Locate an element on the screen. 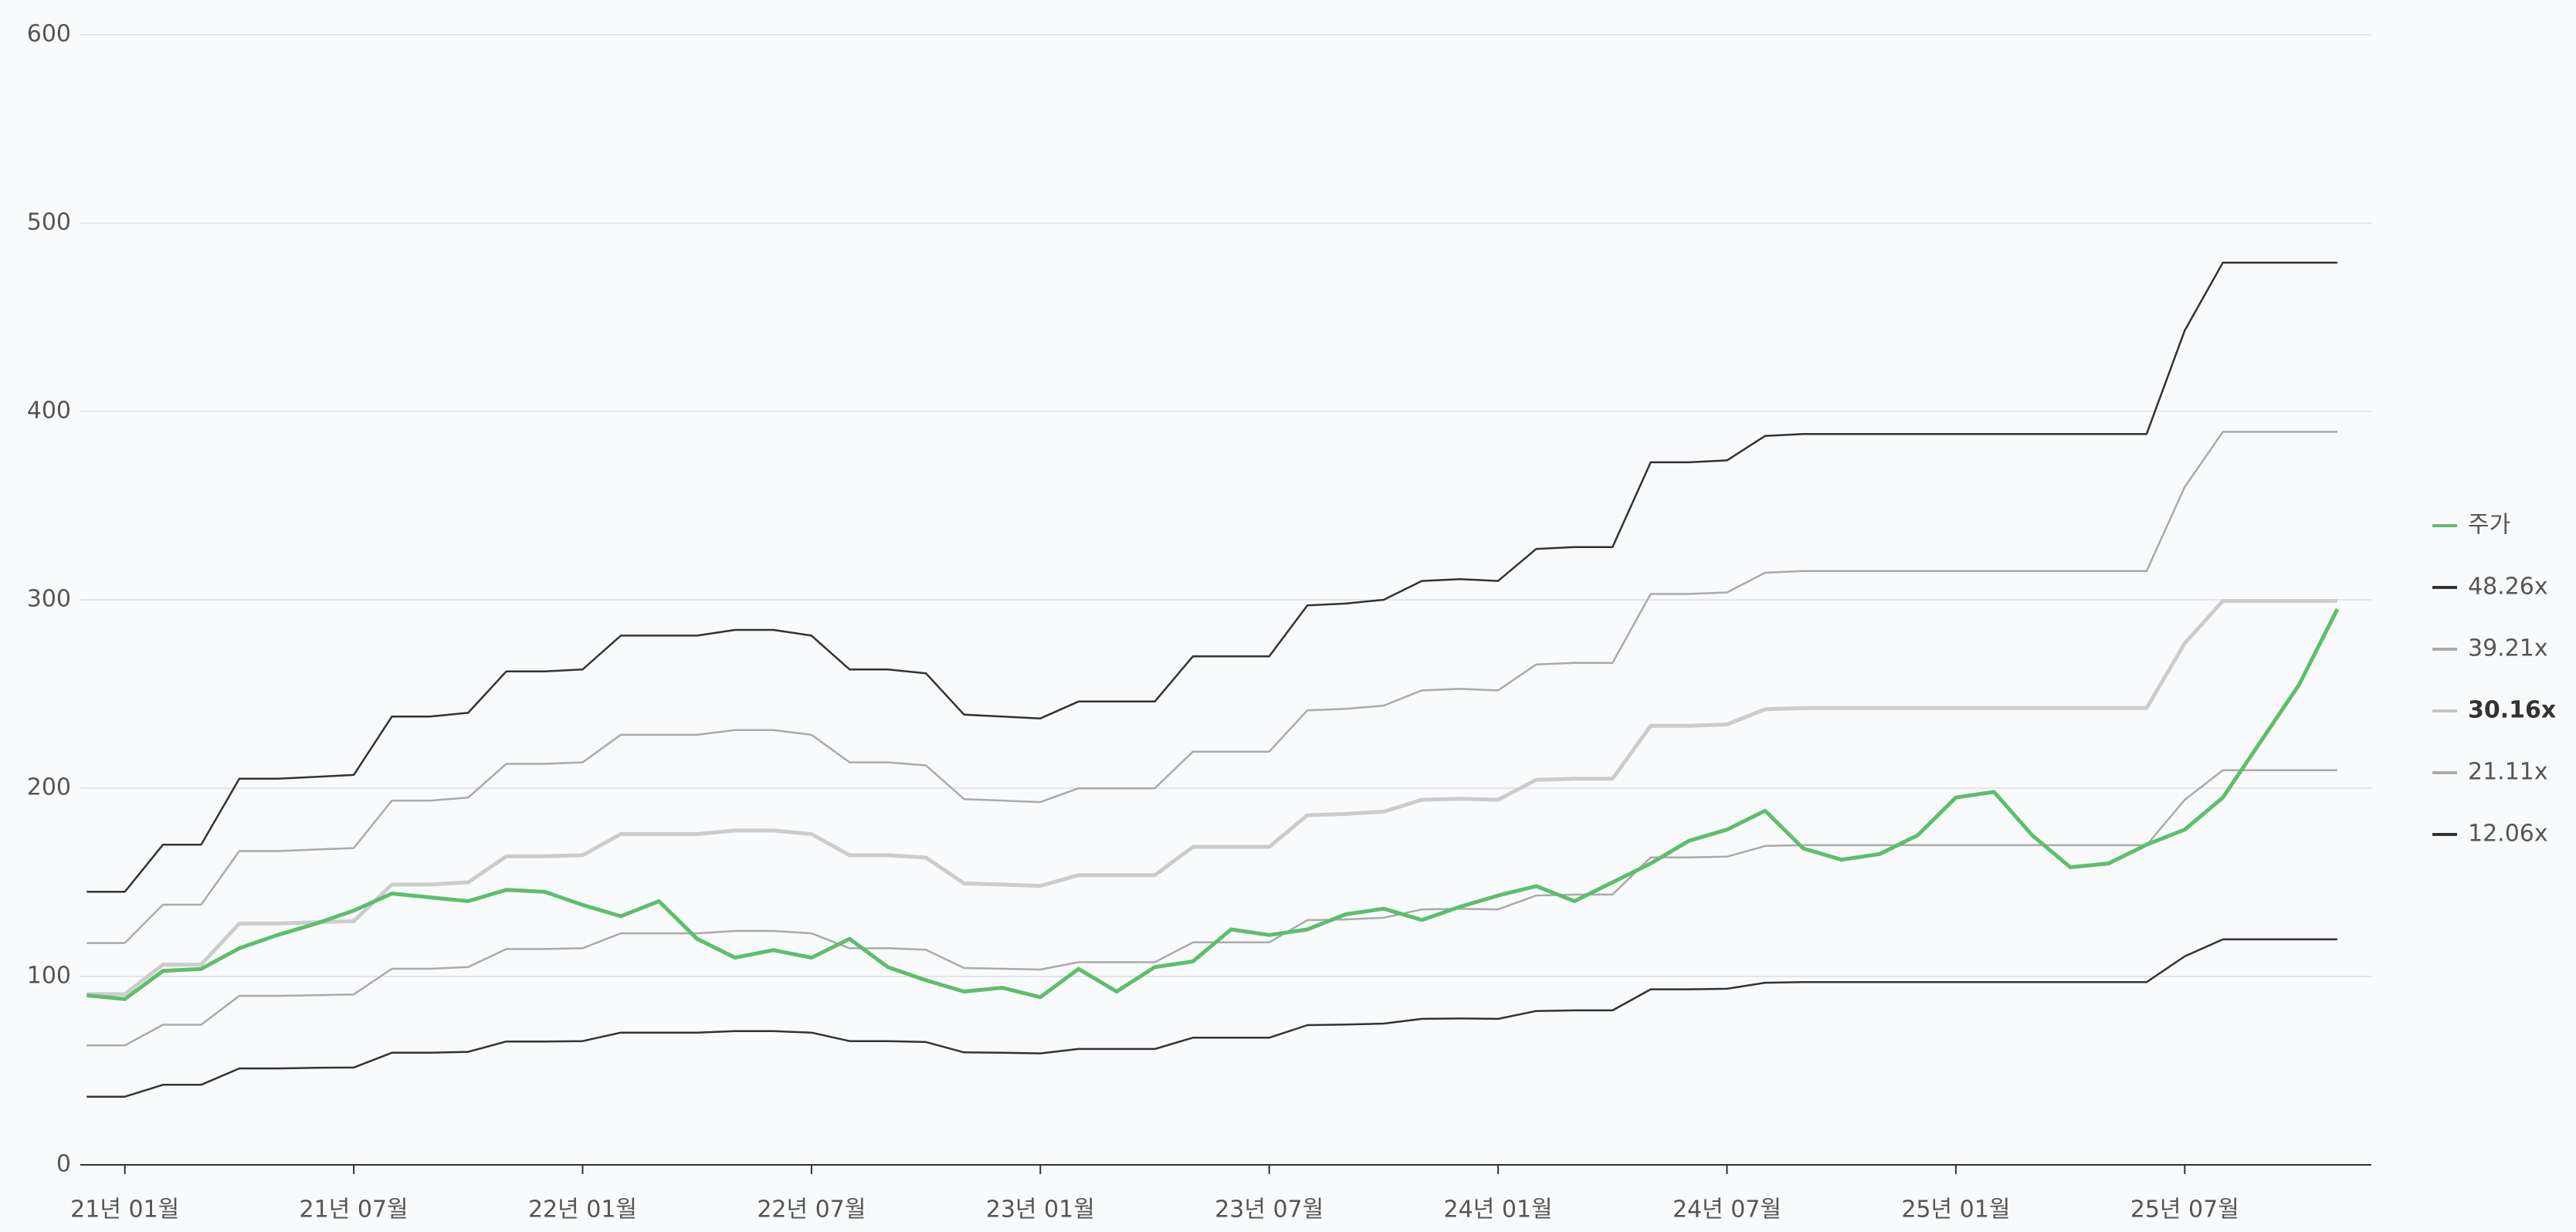 Image resolution: width=2576 pixels, height=1232 pixels. x-tick-label: 21년 07월 is located at coordinates (354, 1210).